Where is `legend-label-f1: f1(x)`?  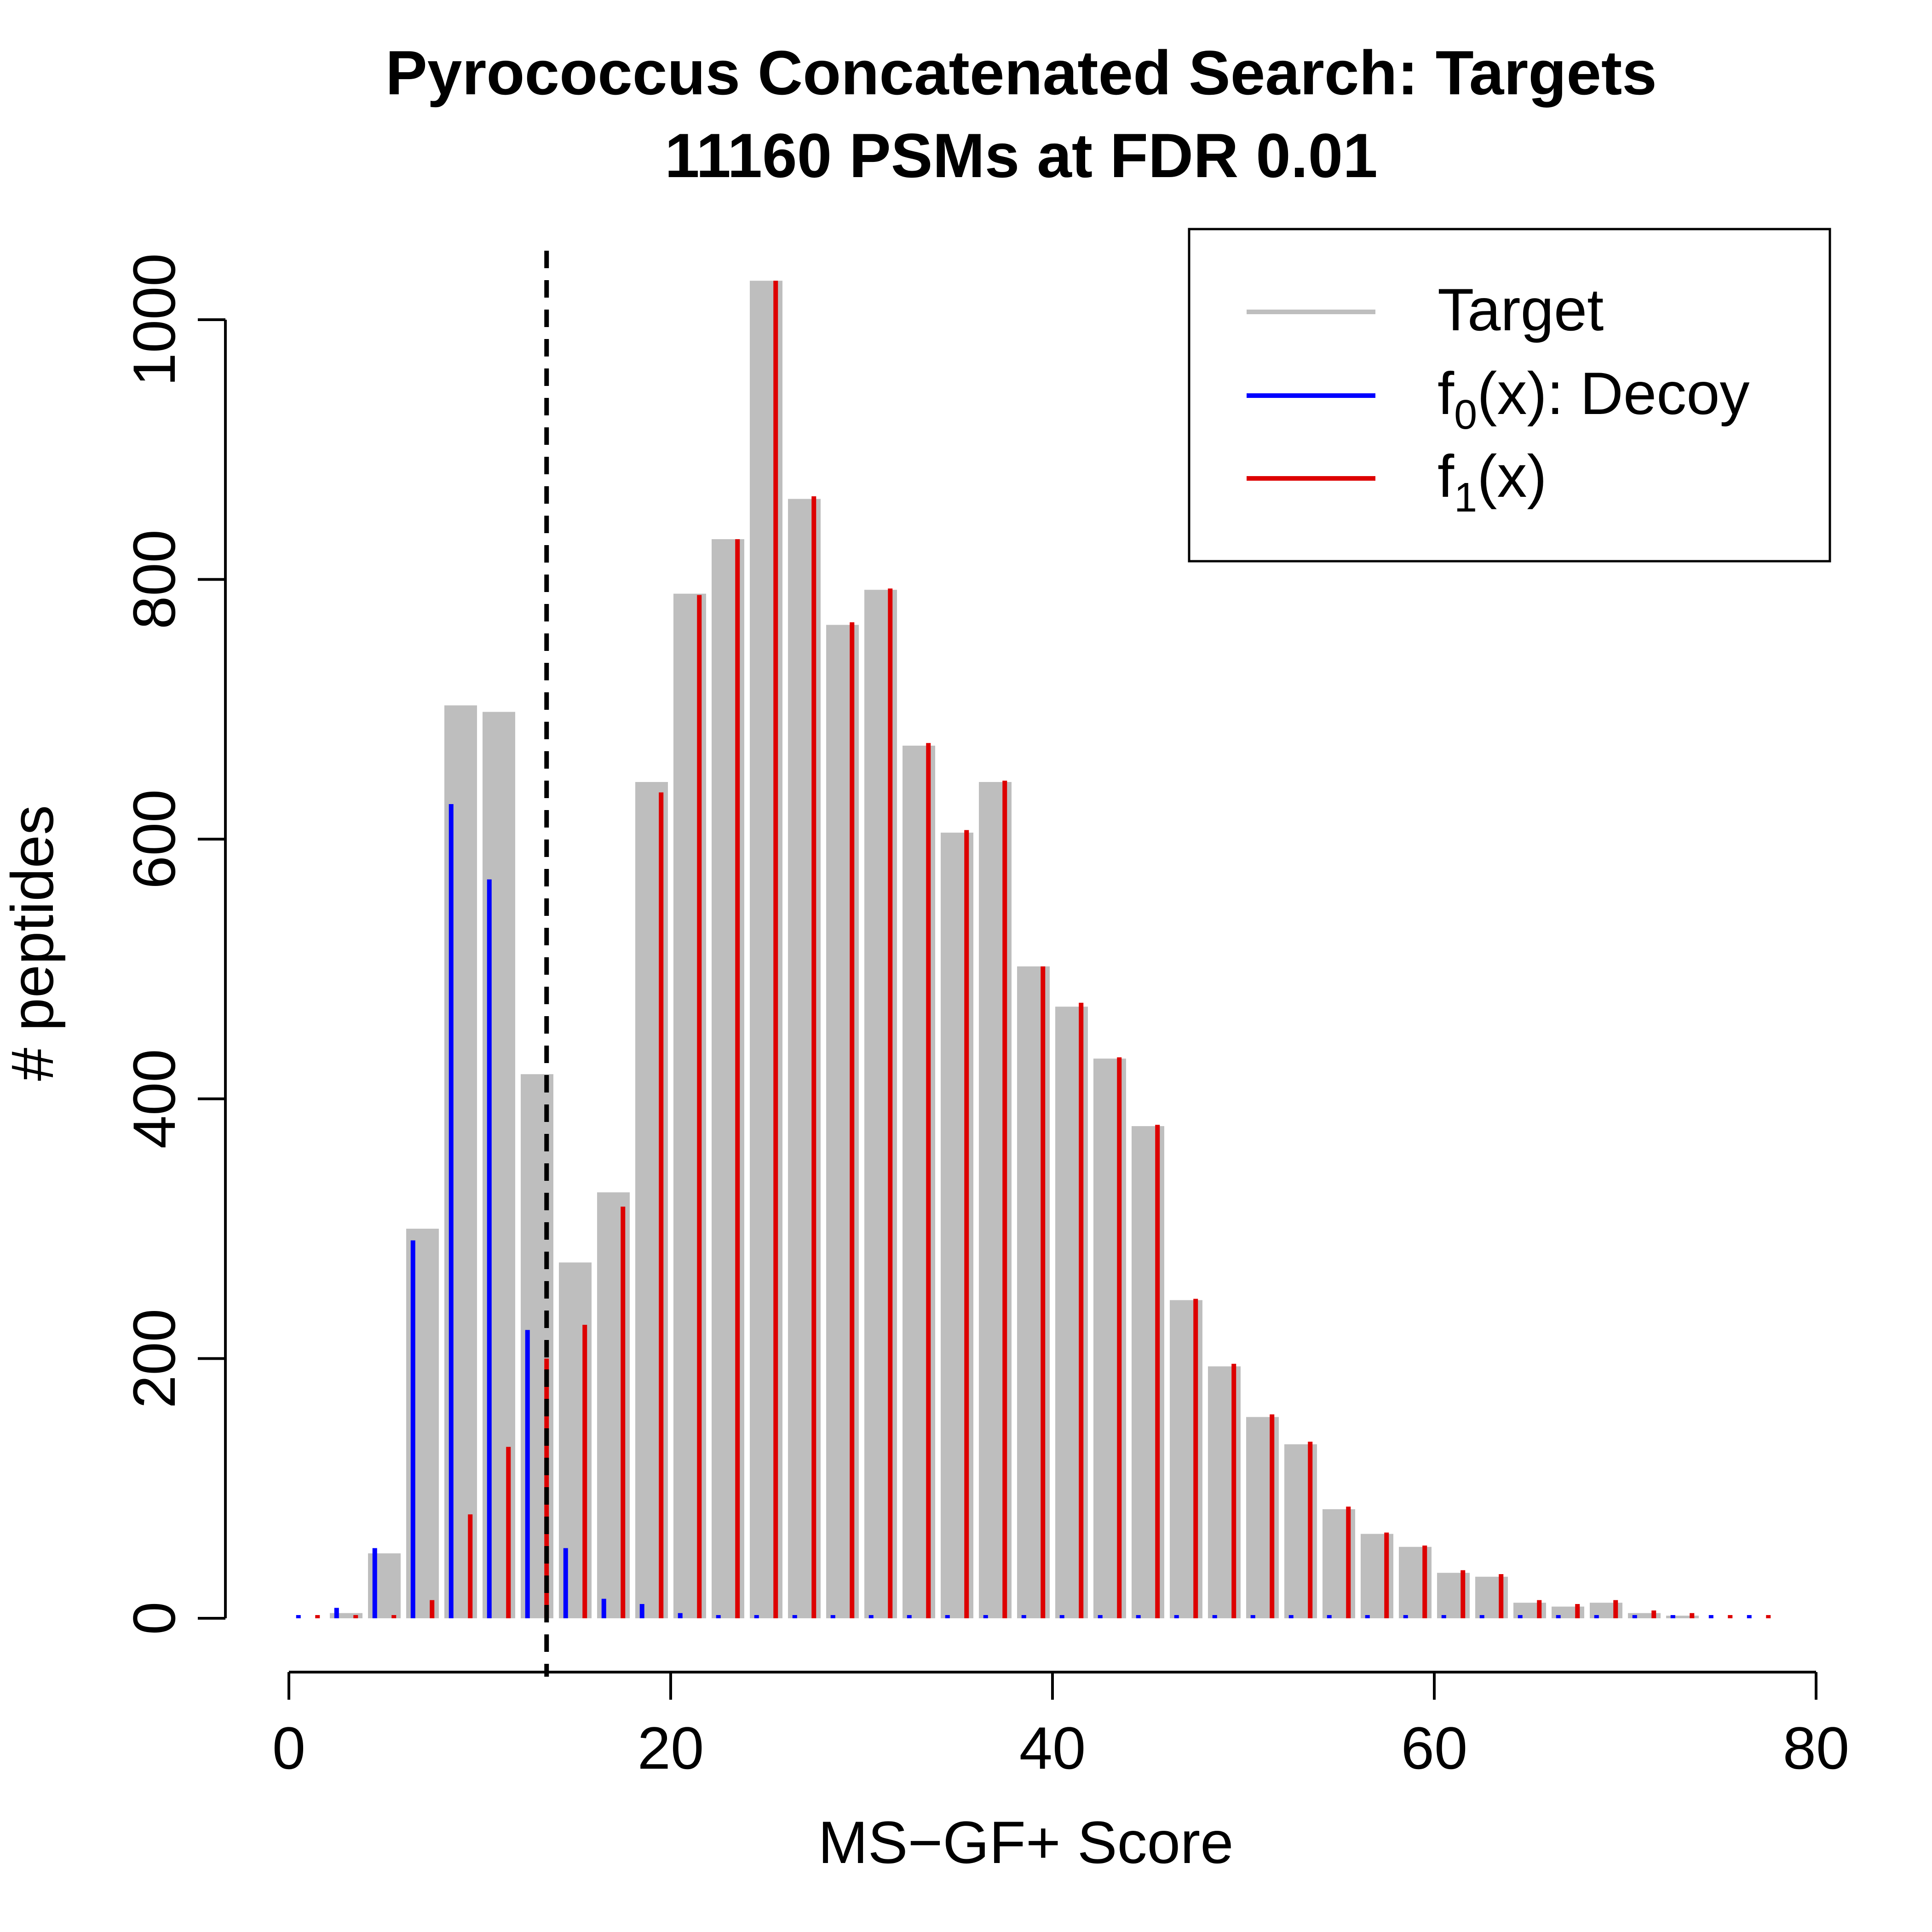 legend-label-f1: f1(x) is located at coordinates (1492, 482).